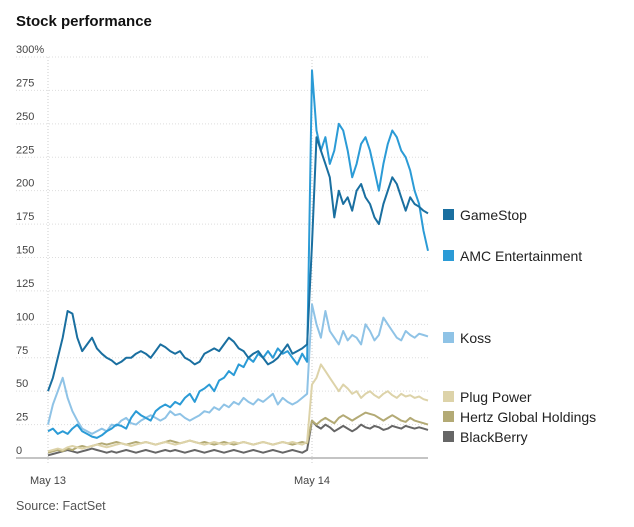 The image size is (634, 527). I want to click on x-tick-label: May 13, so click(48, 481).